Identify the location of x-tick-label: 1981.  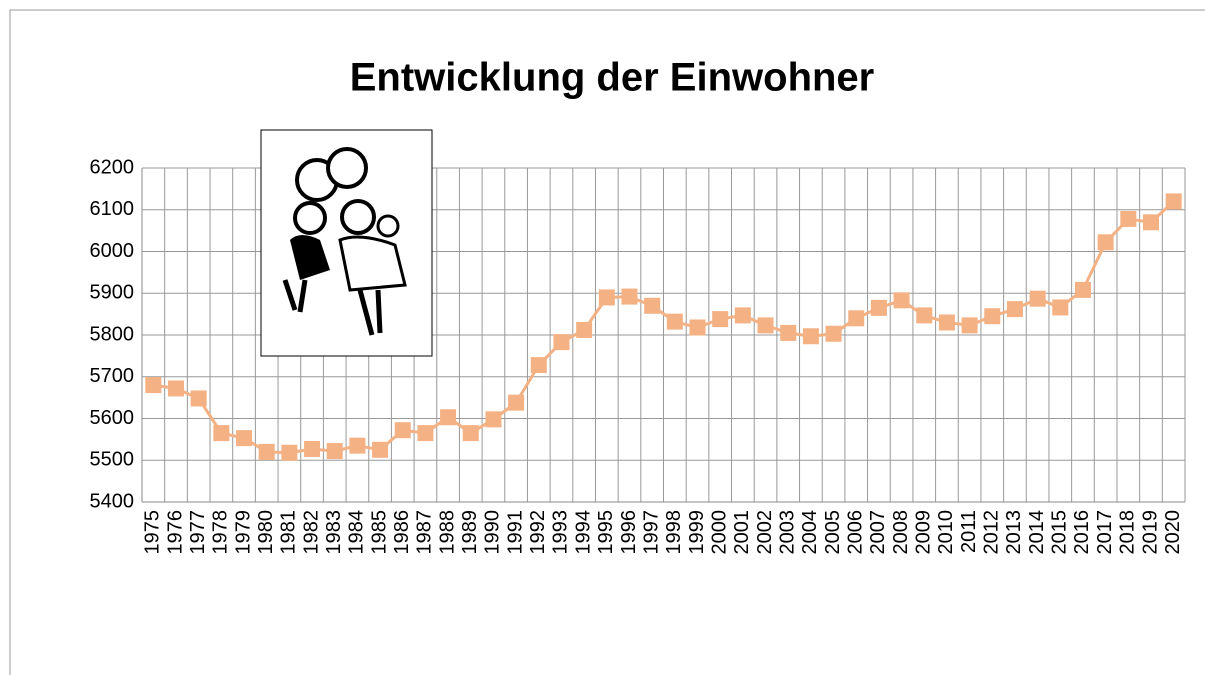
(289, 532).